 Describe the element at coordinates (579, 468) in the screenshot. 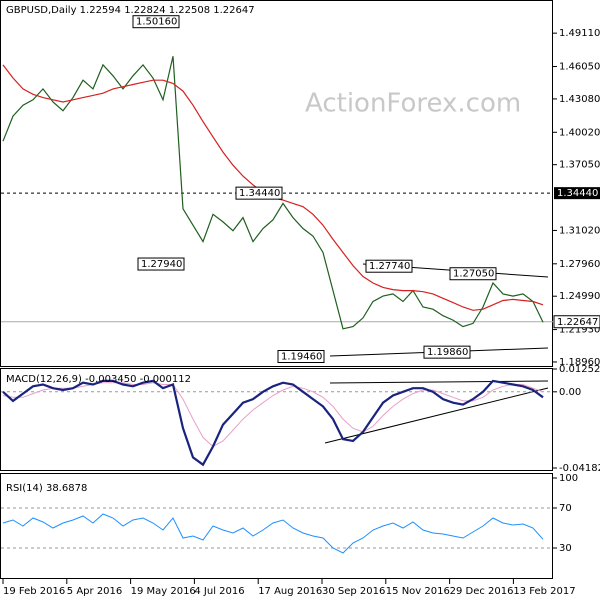

I see `y-tick-label: -0.041823` at that location.